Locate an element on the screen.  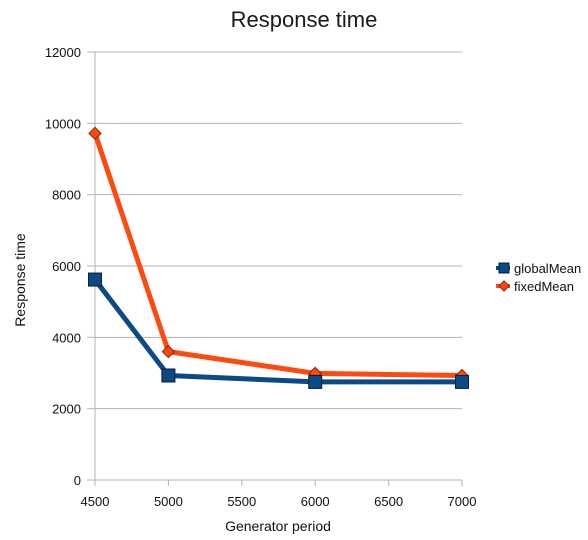
chart-title: Response time is located at coordinates (304, 19).